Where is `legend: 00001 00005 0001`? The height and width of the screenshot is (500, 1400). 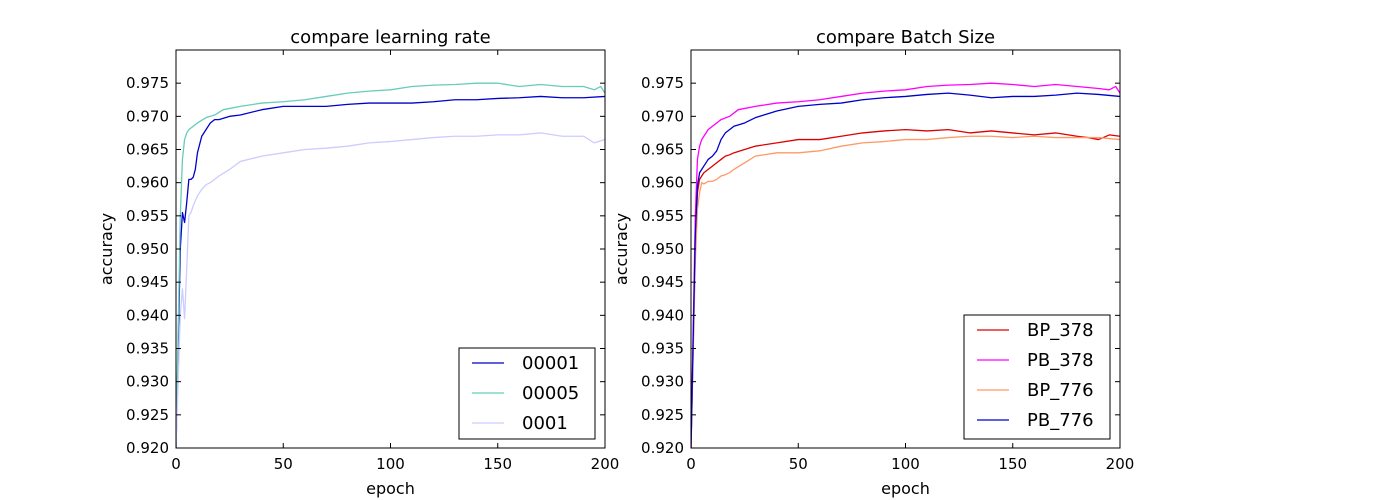
legend: 00001 00005 0001 is located at coordinates (527, 393).